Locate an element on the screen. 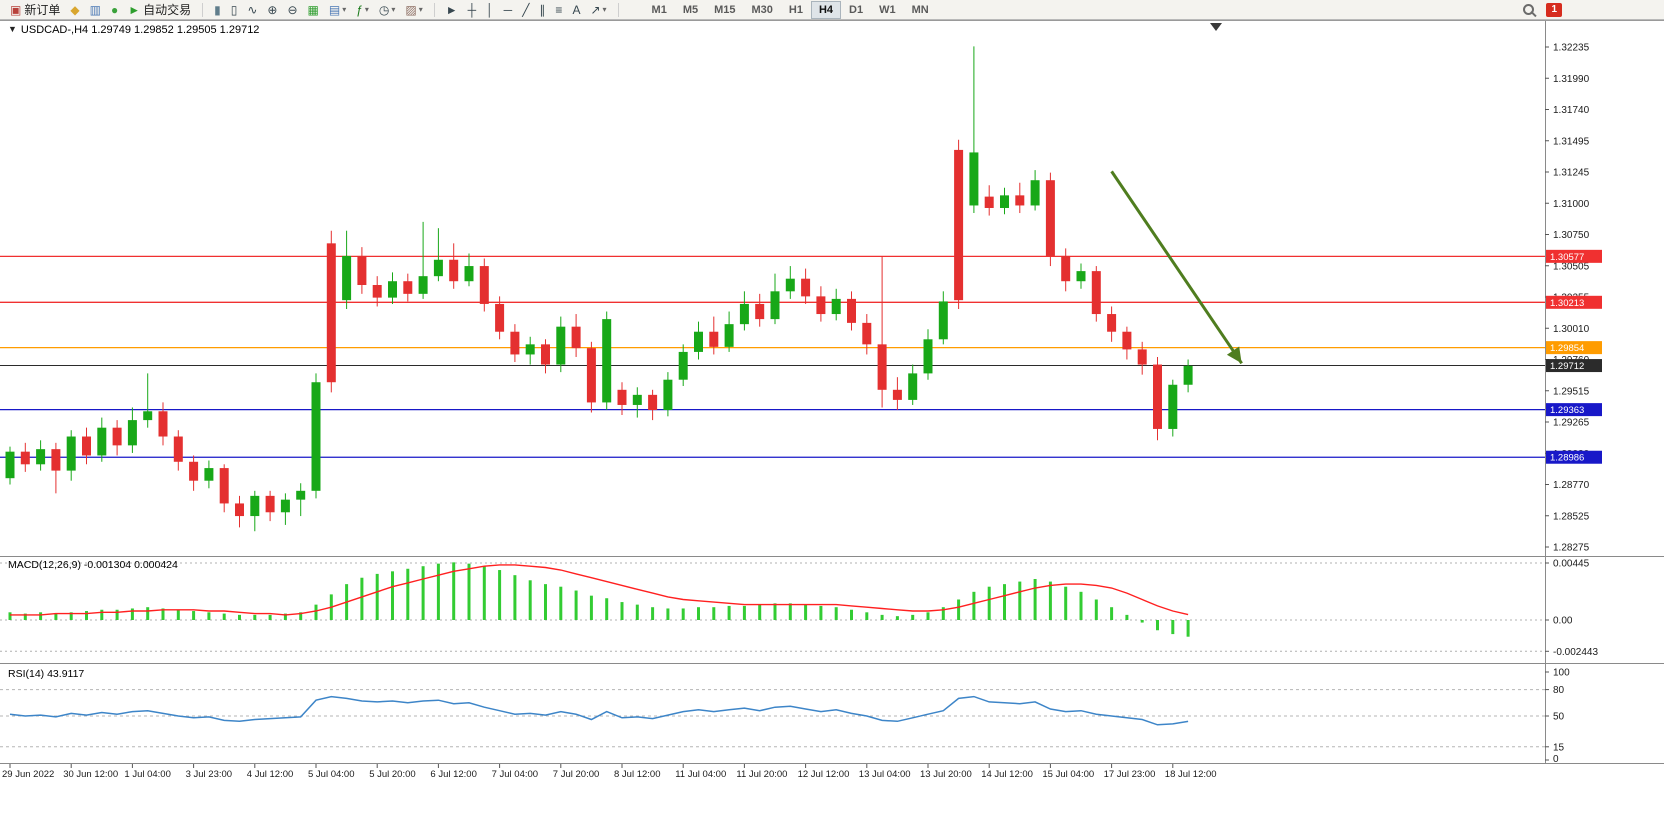 This screenshot has width=1664, height=831. text-button: A is located at coordinates (576, 10).